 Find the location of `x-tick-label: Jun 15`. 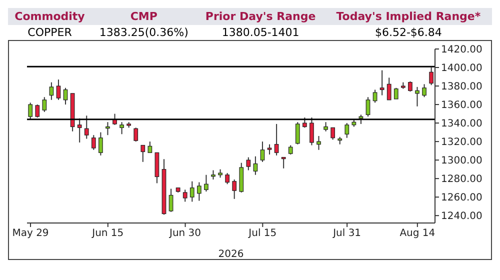

x-tick-label: Jun 15 is located at coordinates (107, 234).